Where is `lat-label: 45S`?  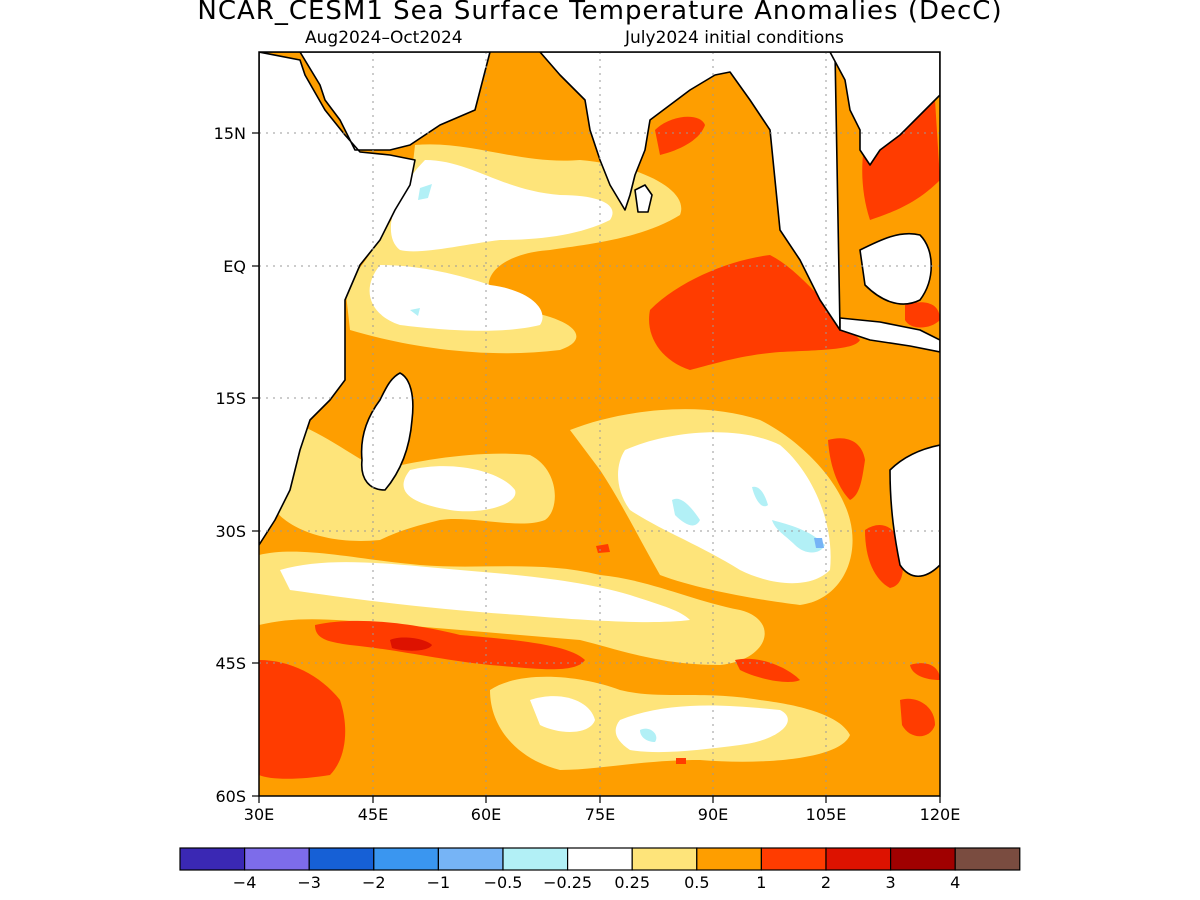 lat-label: 45S is located at coordinates (230, 663).